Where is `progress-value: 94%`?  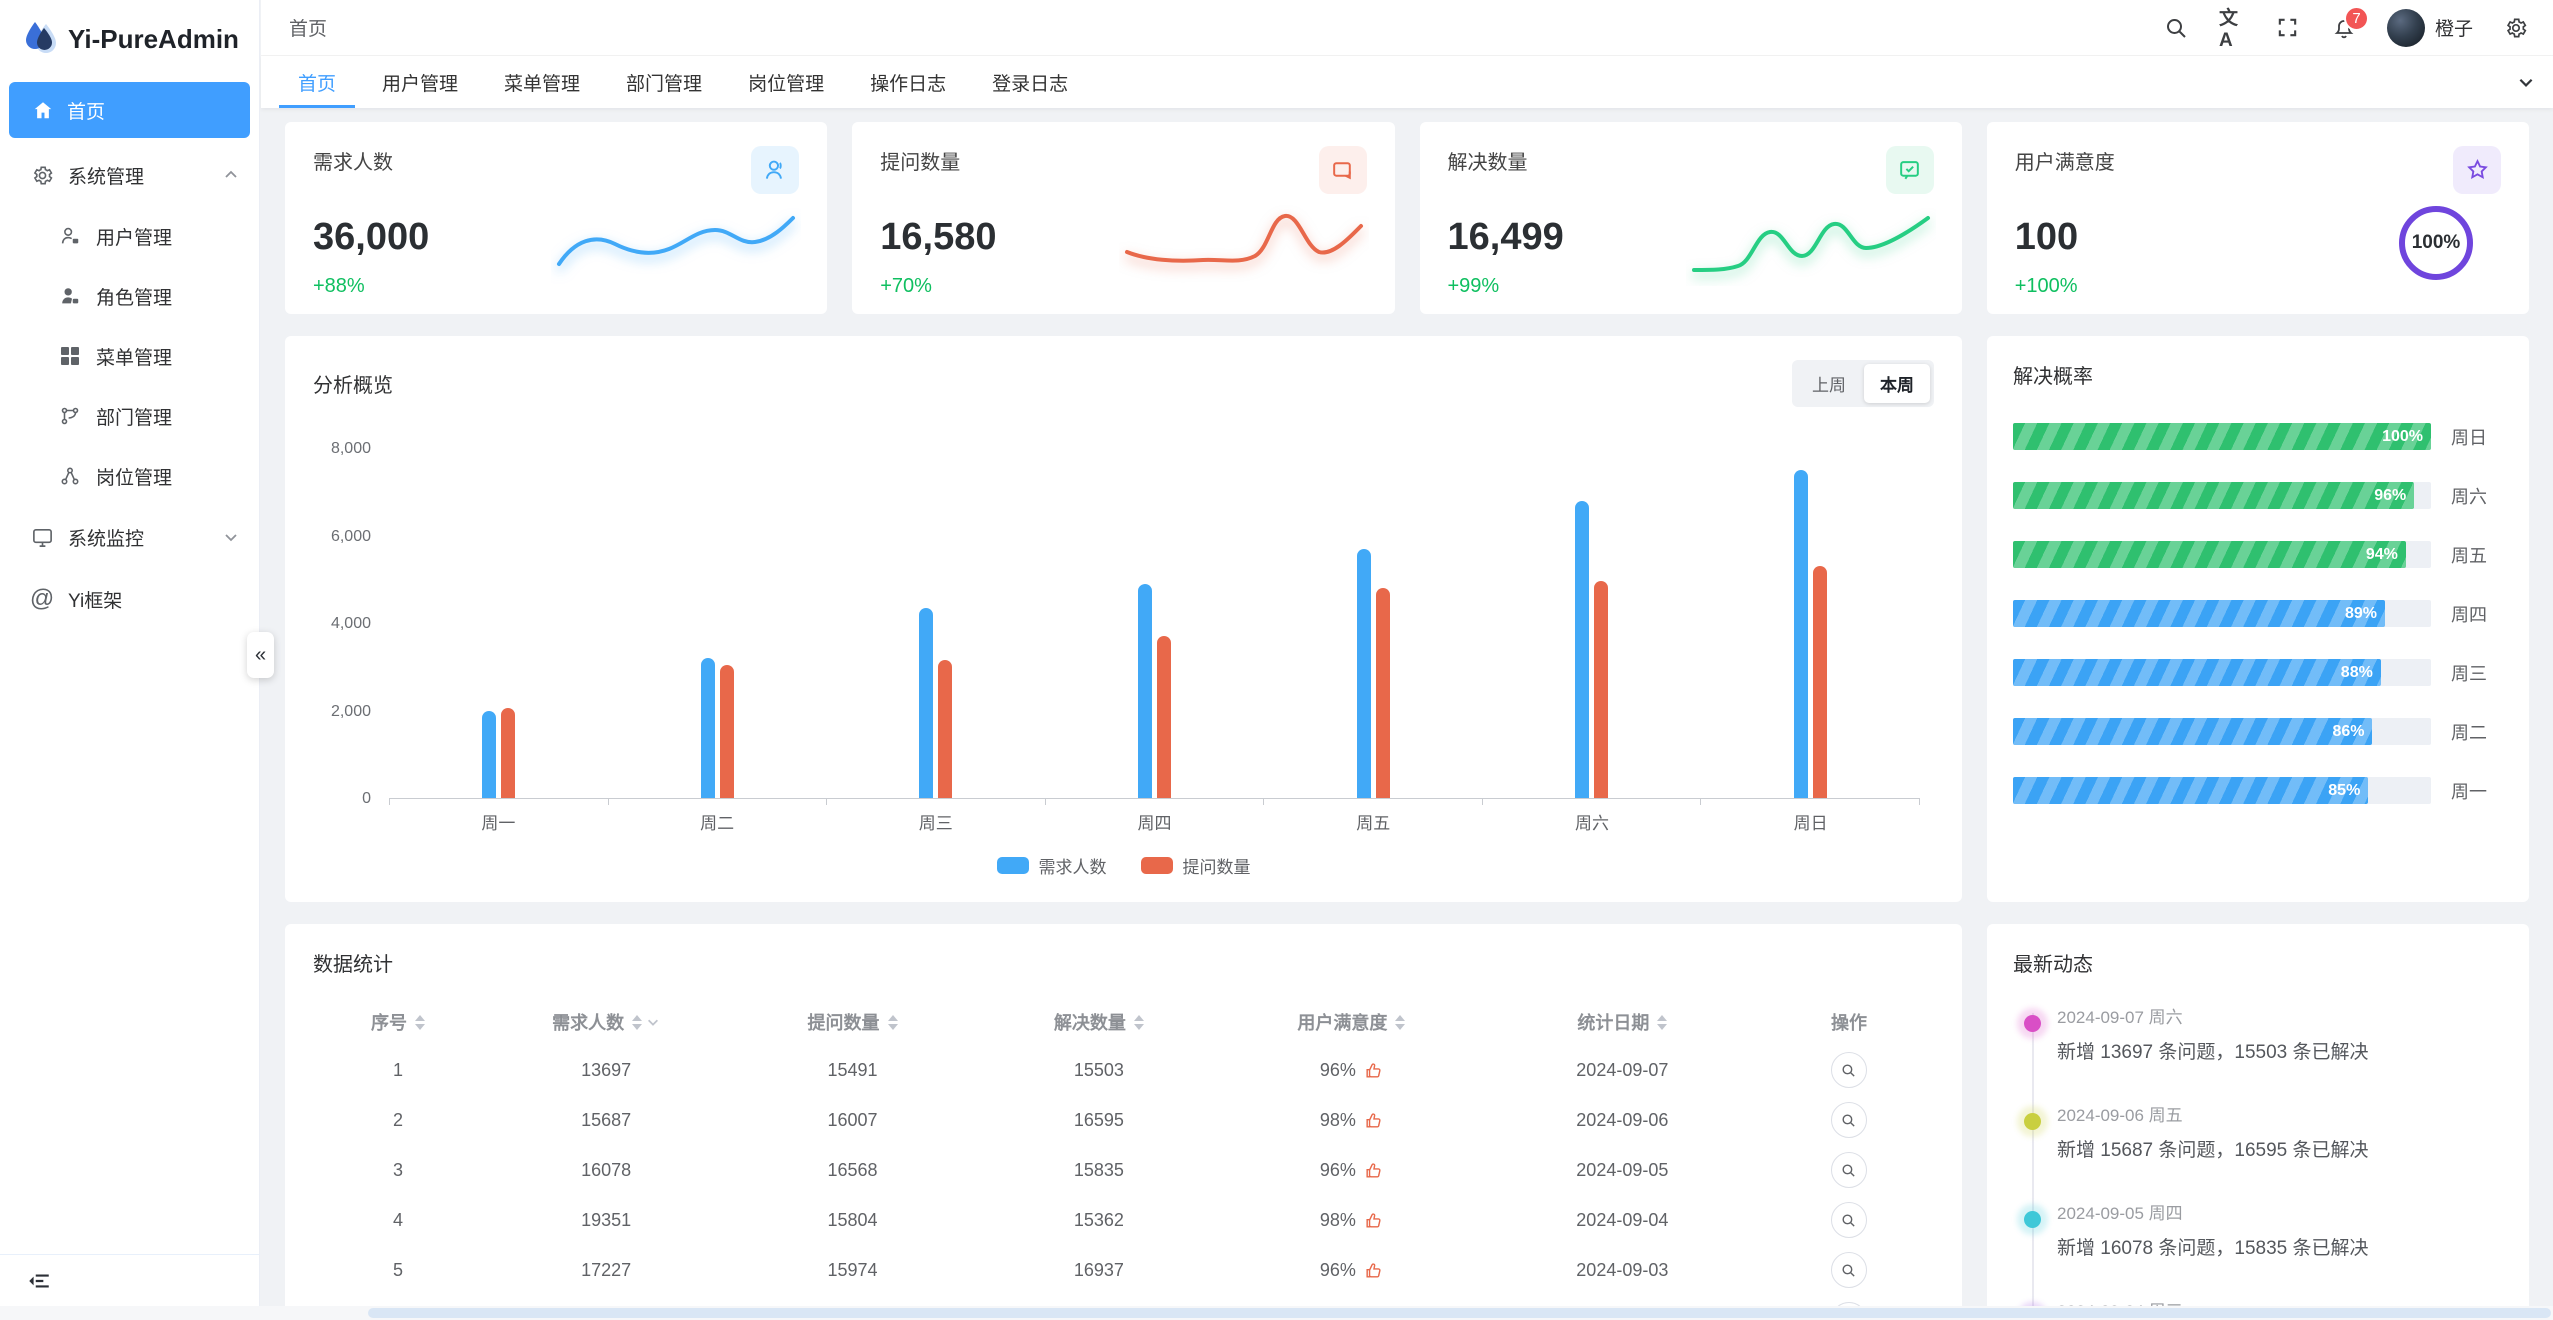
progress-value: 94% is located at coordinates (2381, 554).